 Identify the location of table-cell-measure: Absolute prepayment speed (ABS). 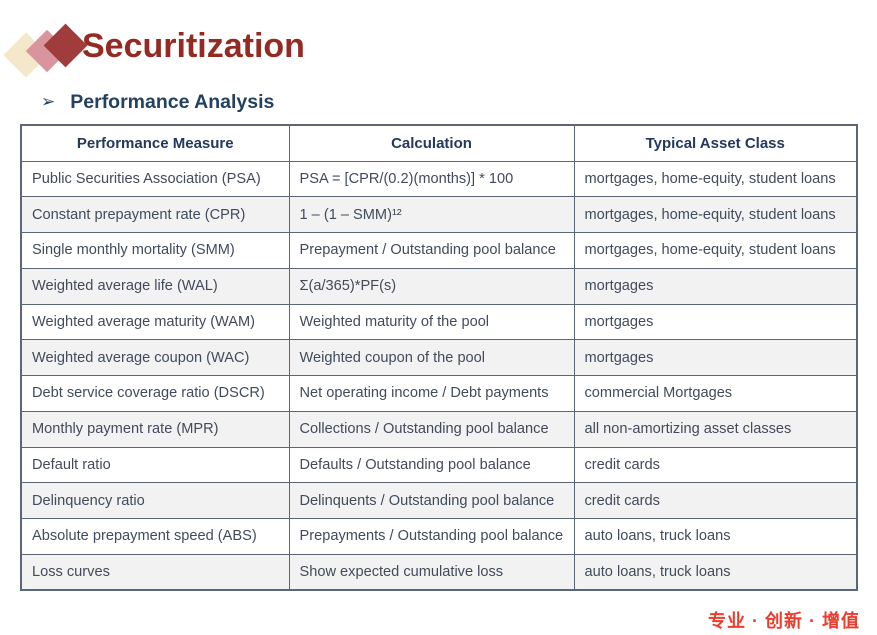
(155, 536).